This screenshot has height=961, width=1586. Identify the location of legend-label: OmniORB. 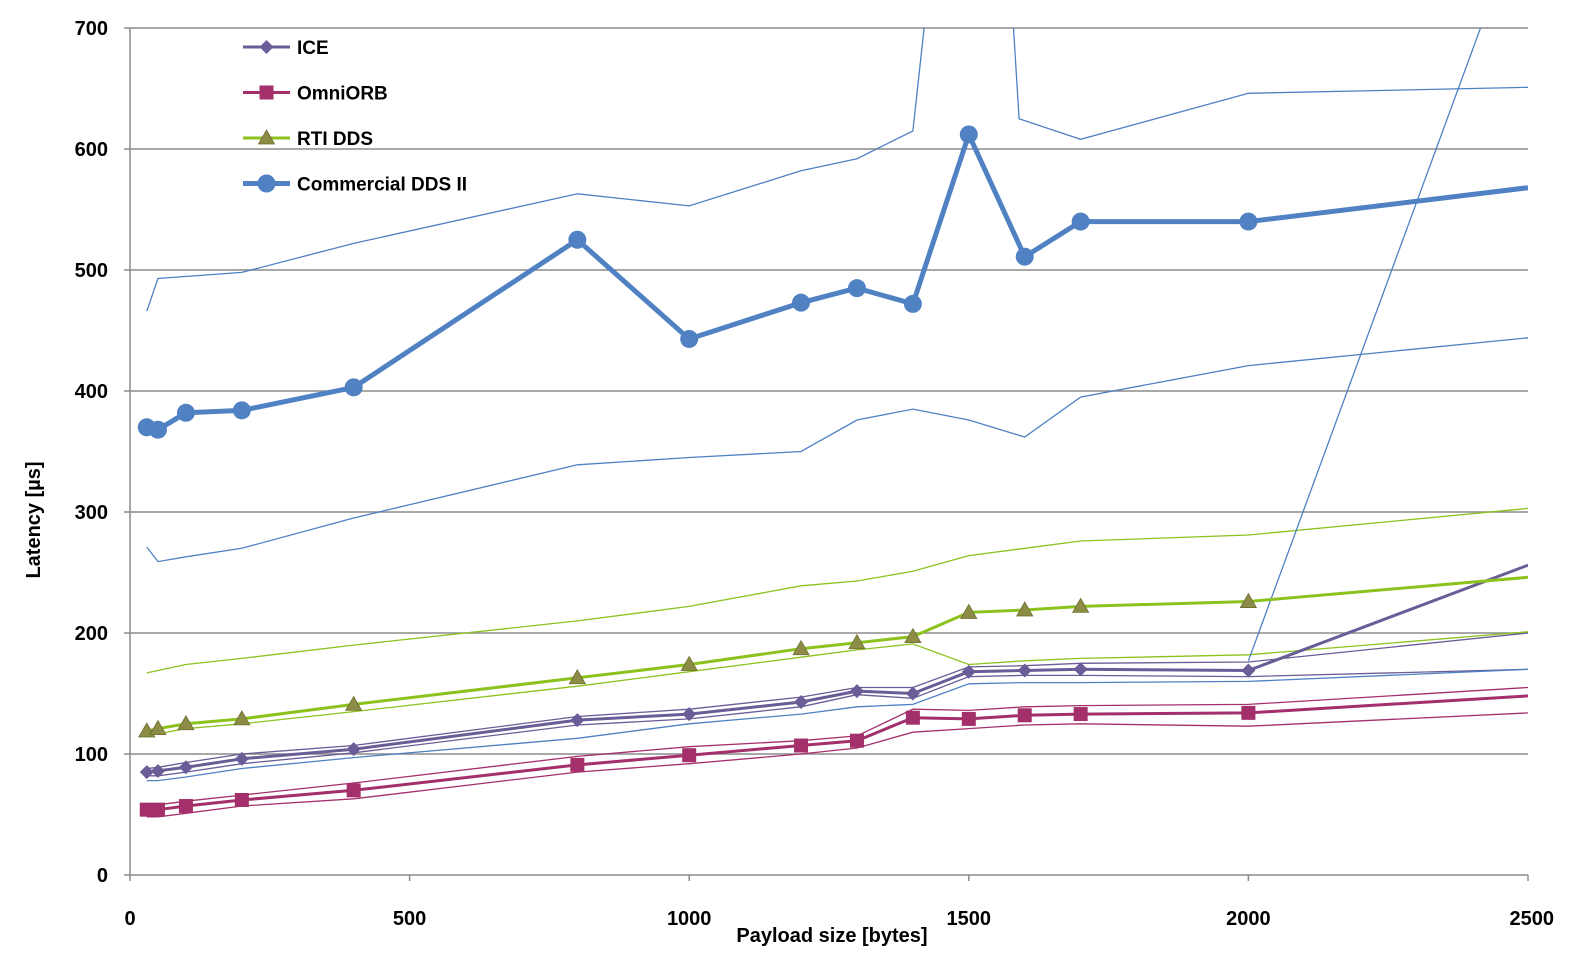
(342, 94).